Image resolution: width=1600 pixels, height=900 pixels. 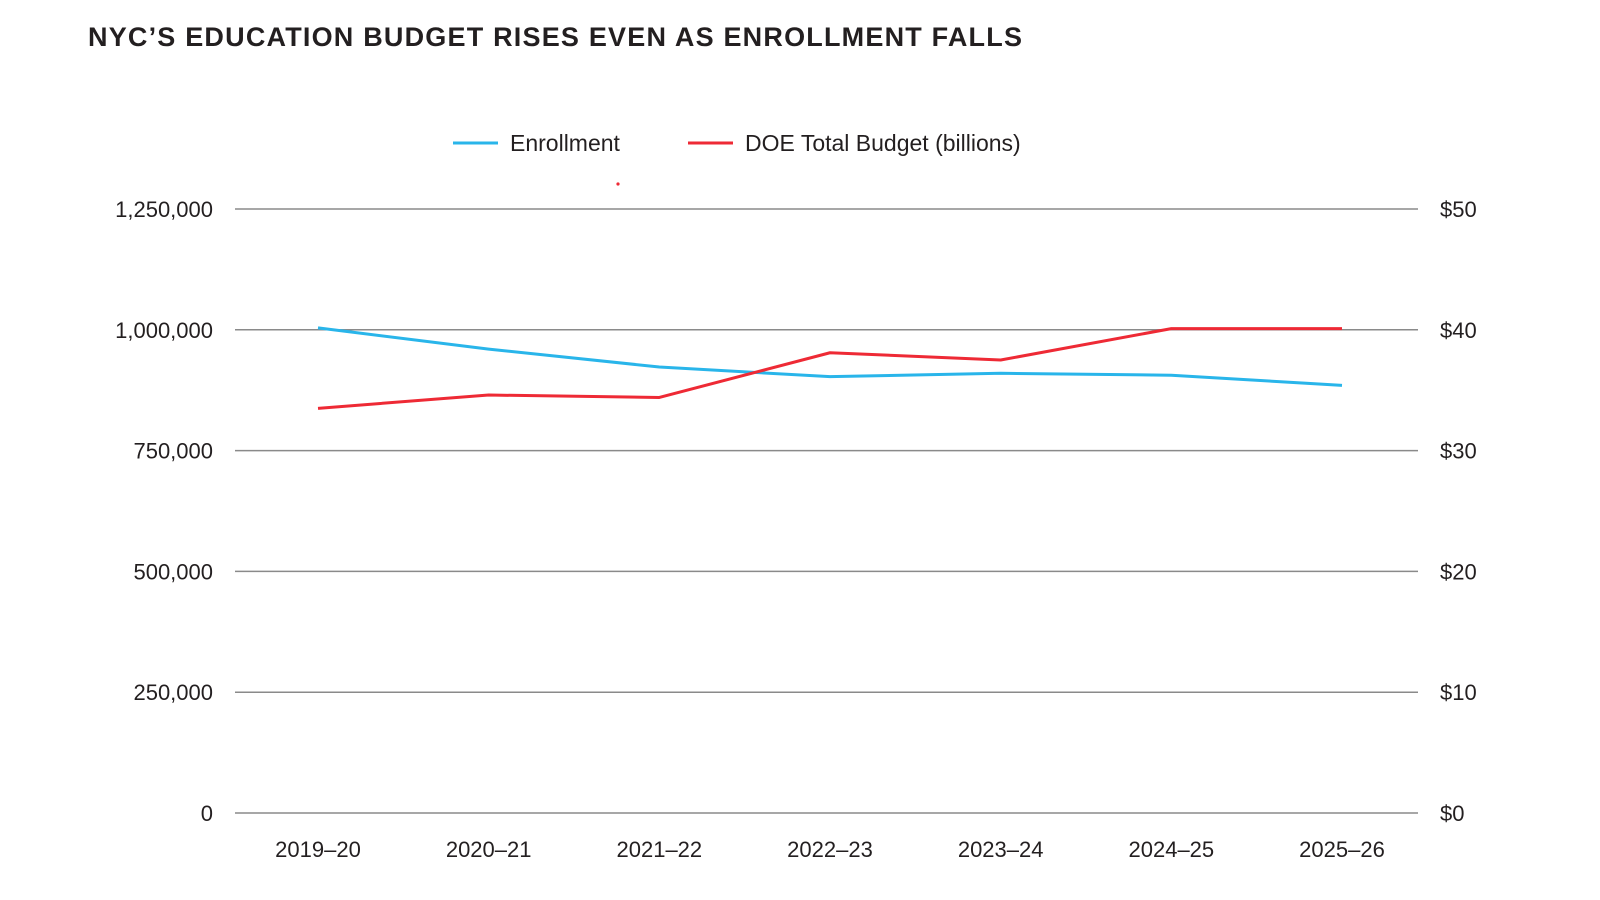 I want to click on x-tick-label: 2021–22, so click(x=660, y=849).